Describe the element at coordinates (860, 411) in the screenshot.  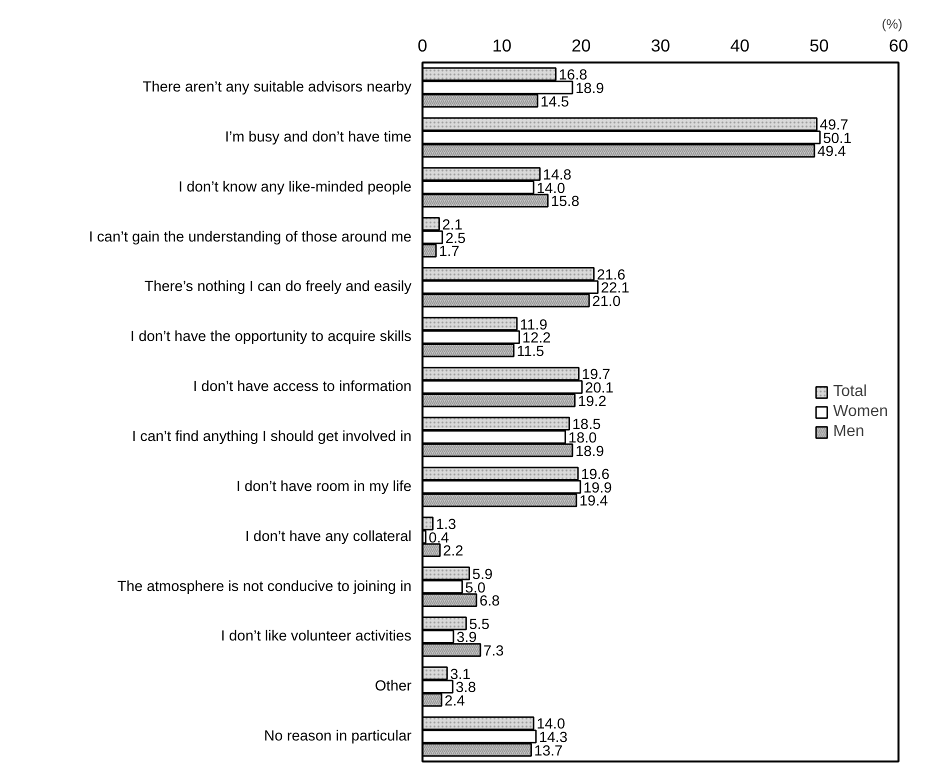
I see `legend-label: Women` at that location.